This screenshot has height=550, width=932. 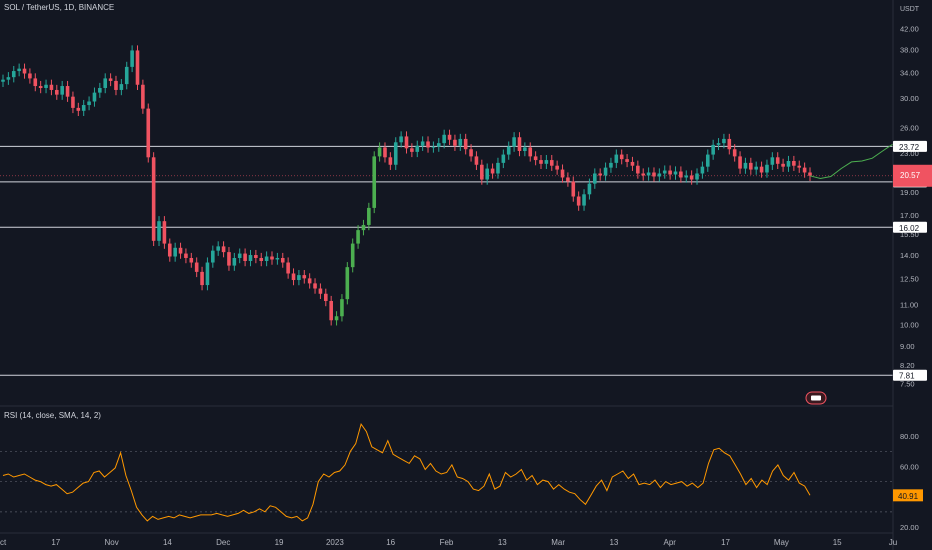 What do you see at coordinates (335, 542) in the screenshot?
I see `time-tick-label: 2023` at bounding box center [335, 542].